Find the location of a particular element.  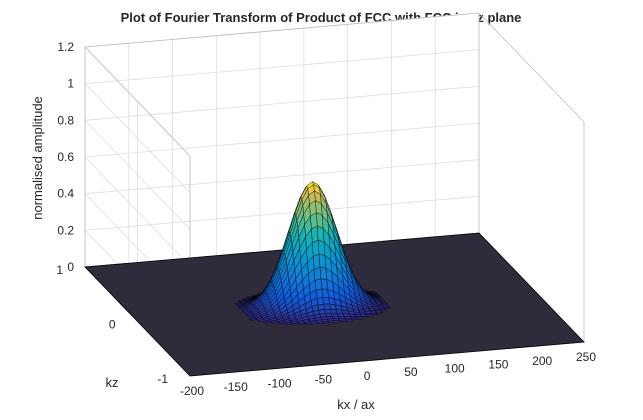

z-tick-label: 0.6 is located at coordinates (65, 157).